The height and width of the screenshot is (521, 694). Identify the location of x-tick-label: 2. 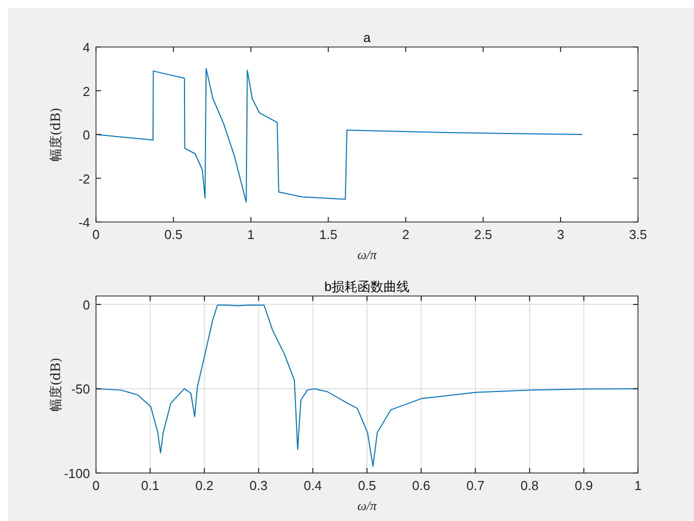
(406, 234).